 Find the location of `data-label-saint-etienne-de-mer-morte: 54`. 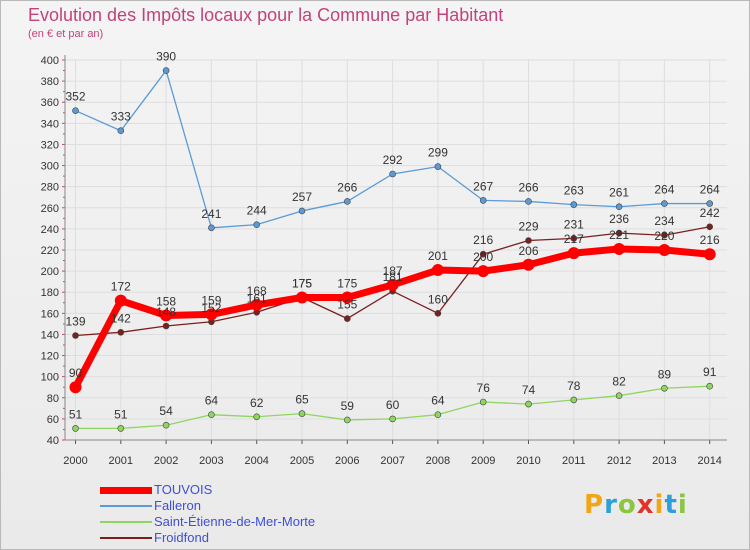

data-label-saint-etienne-de-mer-morte: 54 is located at coordinates (166, 411).